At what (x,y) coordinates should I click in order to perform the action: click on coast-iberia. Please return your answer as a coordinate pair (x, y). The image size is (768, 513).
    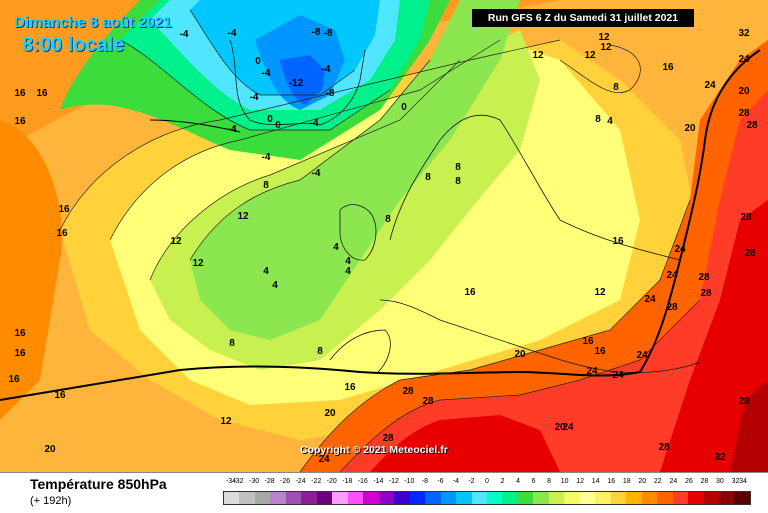
    Looking at the image, I should click on (360, 351).